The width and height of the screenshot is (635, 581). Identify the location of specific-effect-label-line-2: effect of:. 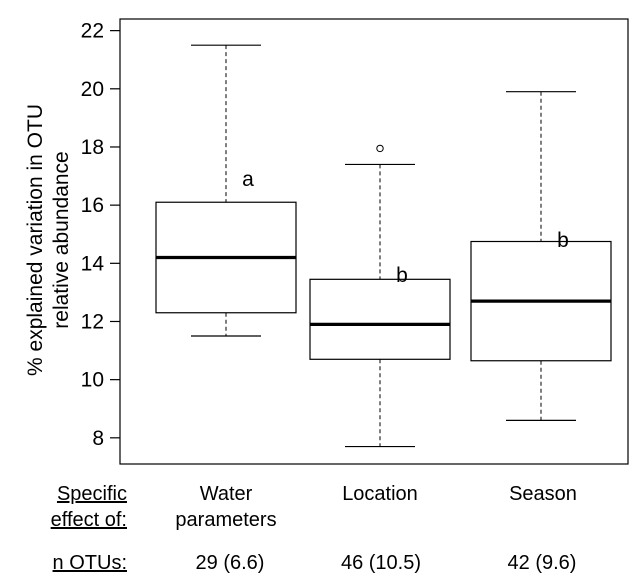
(88, 520).